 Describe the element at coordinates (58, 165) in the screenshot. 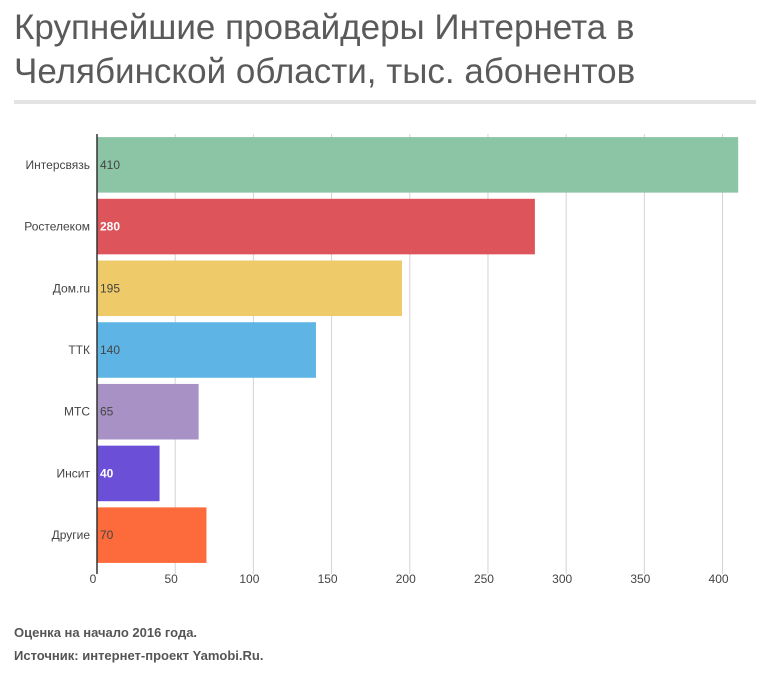

I see `category-label: Интерсвязь` at that location.